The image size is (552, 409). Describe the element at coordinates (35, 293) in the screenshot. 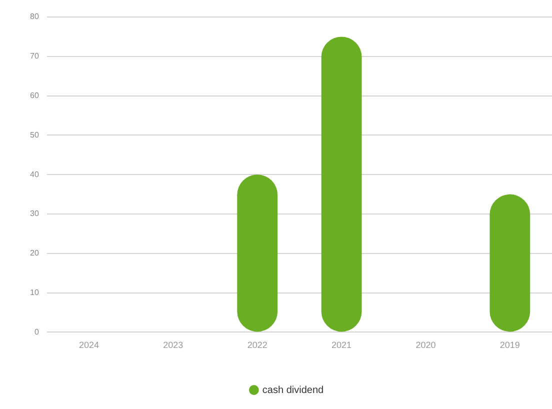

I see `y-tick-label: 10` at that location.